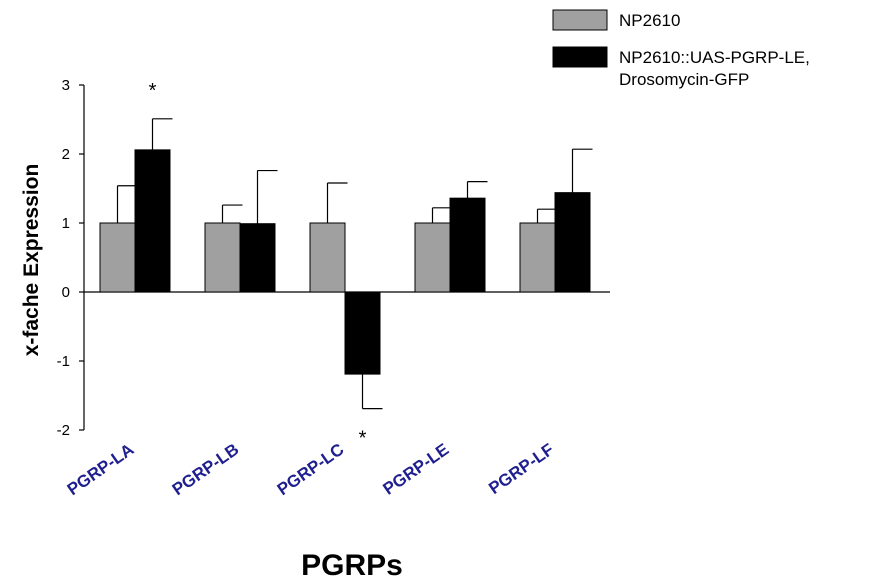 Image resolution: width=877 pixels, height=587 pixels. I want to click on category-label: PGRP-LB, so click(206, 469).